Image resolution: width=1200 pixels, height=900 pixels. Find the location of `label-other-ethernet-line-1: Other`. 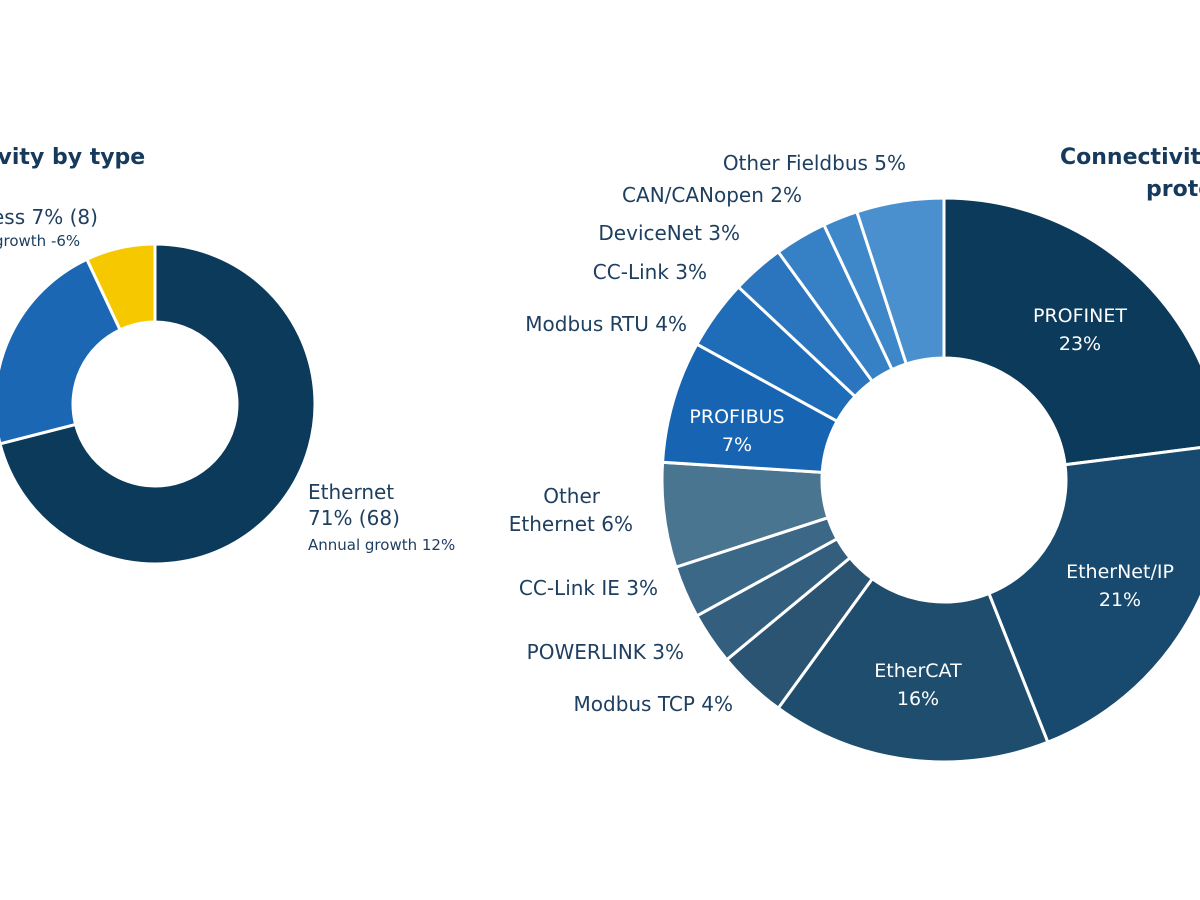

label-other-ethernet-line-1: Other is located at coordinates (572, 496).